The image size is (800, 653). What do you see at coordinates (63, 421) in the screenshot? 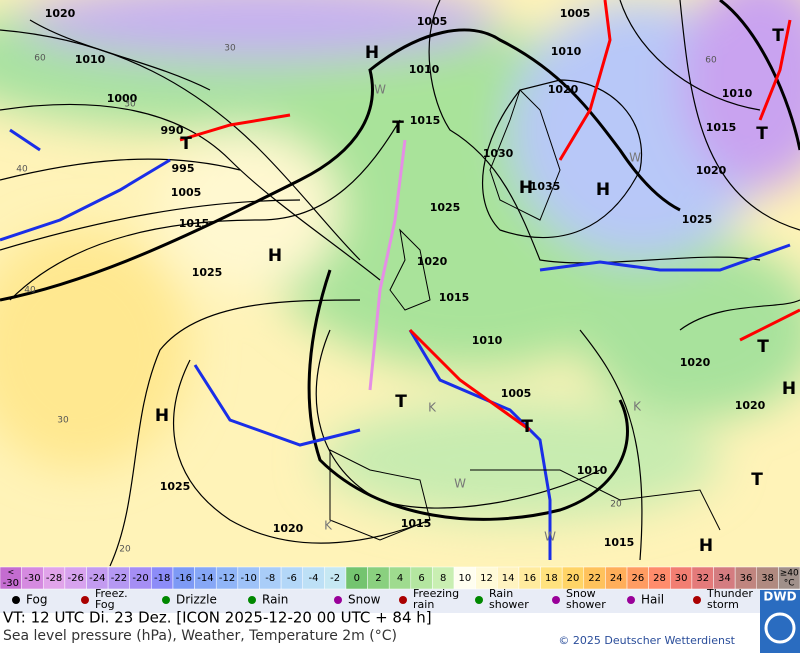
I see `temperature-label: 30` at bounding box center [63, 421].